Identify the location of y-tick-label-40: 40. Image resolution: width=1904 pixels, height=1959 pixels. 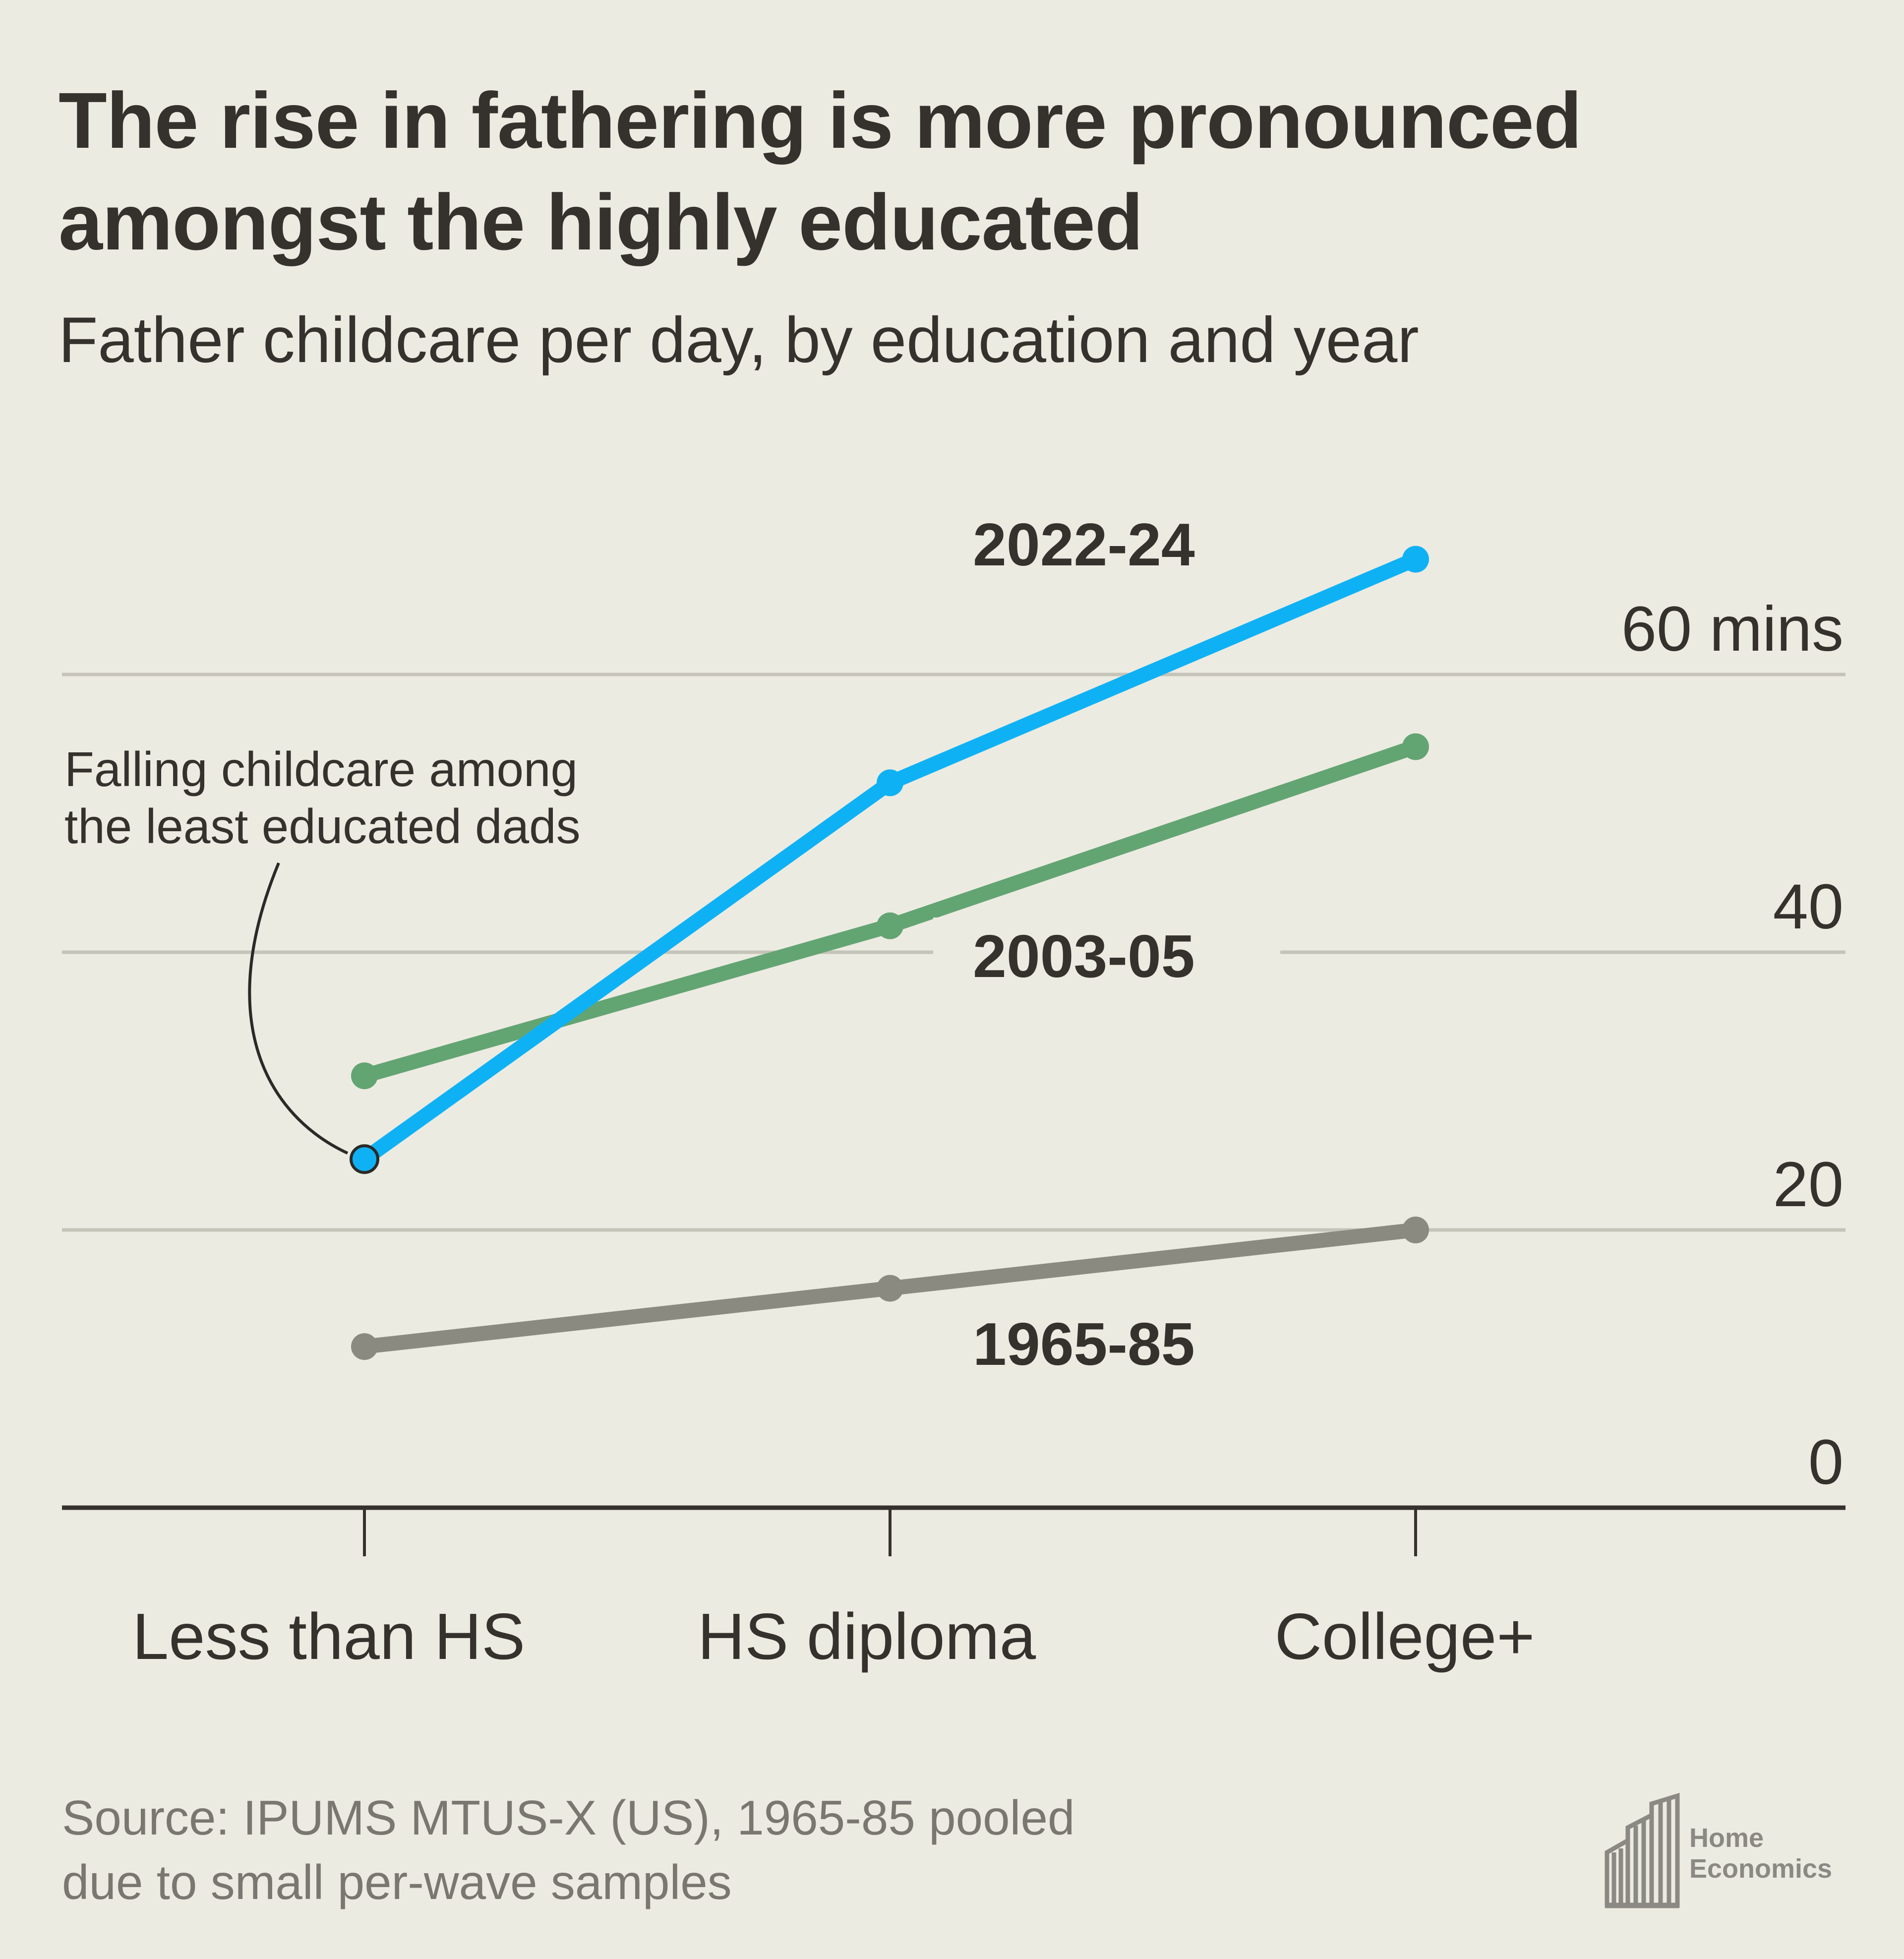
(1808, 906).